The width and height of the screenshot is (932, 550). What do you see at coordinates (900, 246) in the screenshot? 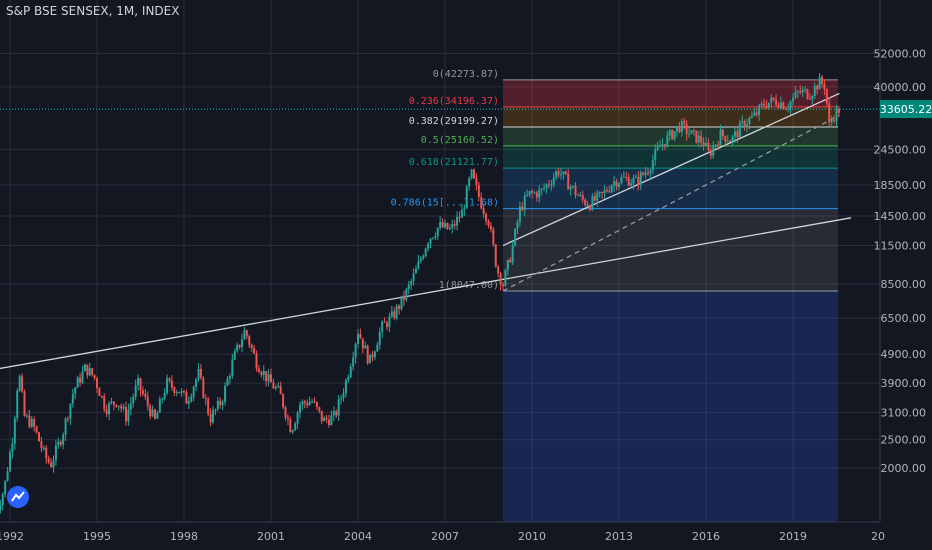
I see `y-tick-label: 11500.00` at bounding box center [900, 246].